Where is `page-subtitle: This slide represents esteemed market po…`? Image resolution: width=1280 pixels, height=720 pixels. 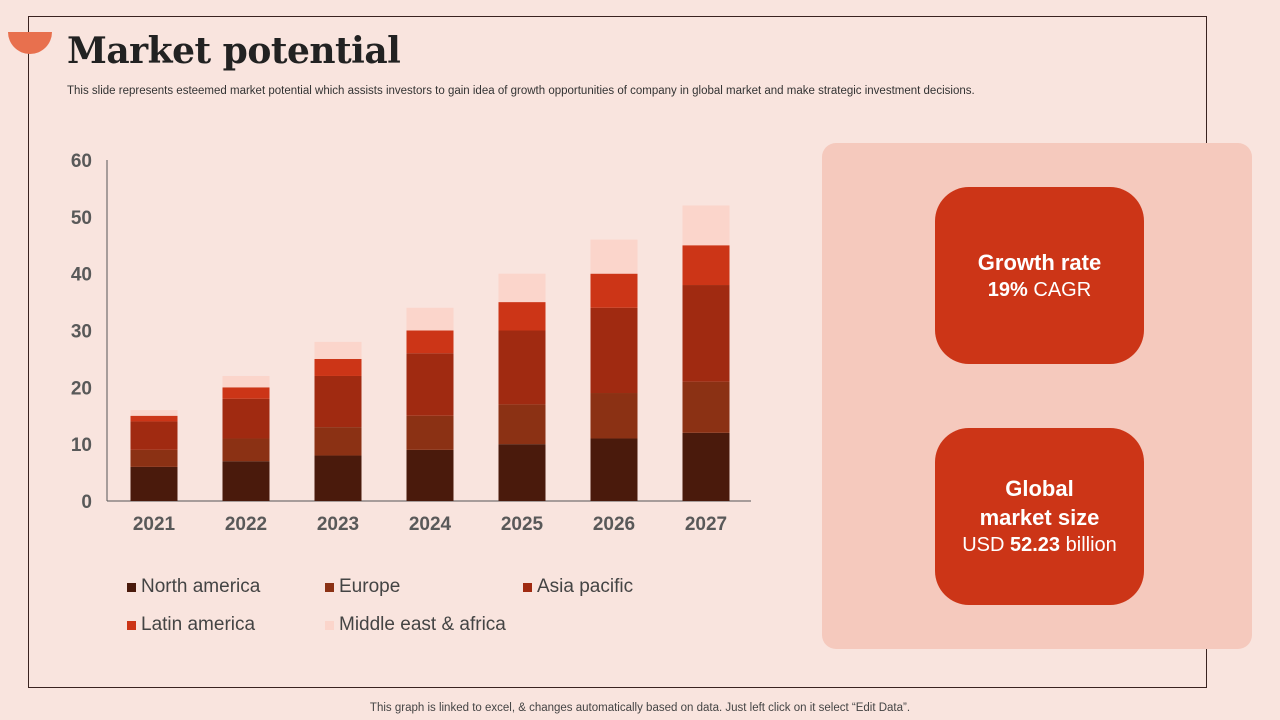
page-subtitle: This slide represents esteemed market po… is located at coordinates (521, 91).